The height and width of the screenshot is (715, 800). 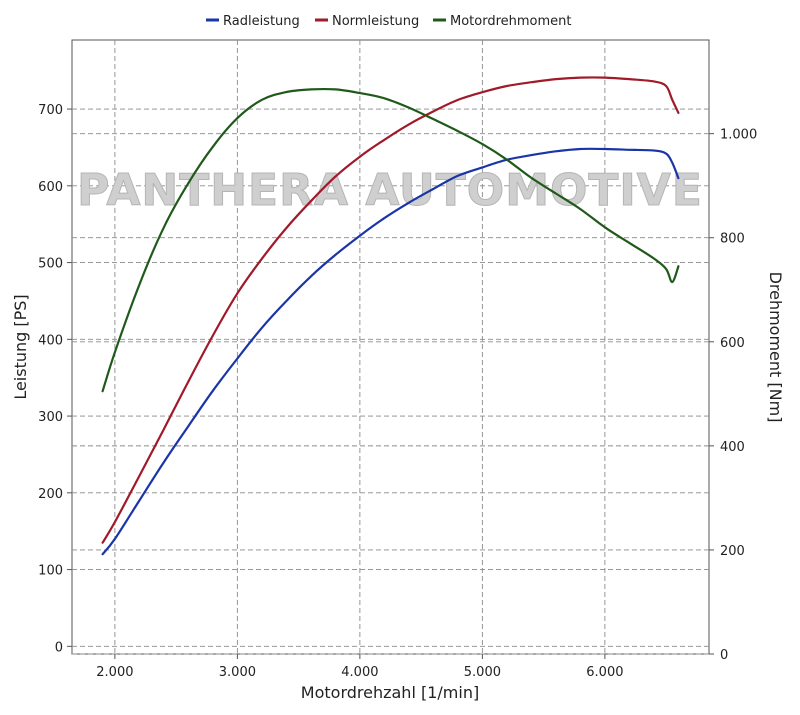 What do you see at coordinates (50, 340) in the screenshot?
I see `y-left-tick-label-400: 400` at bounding box center [50, 340].